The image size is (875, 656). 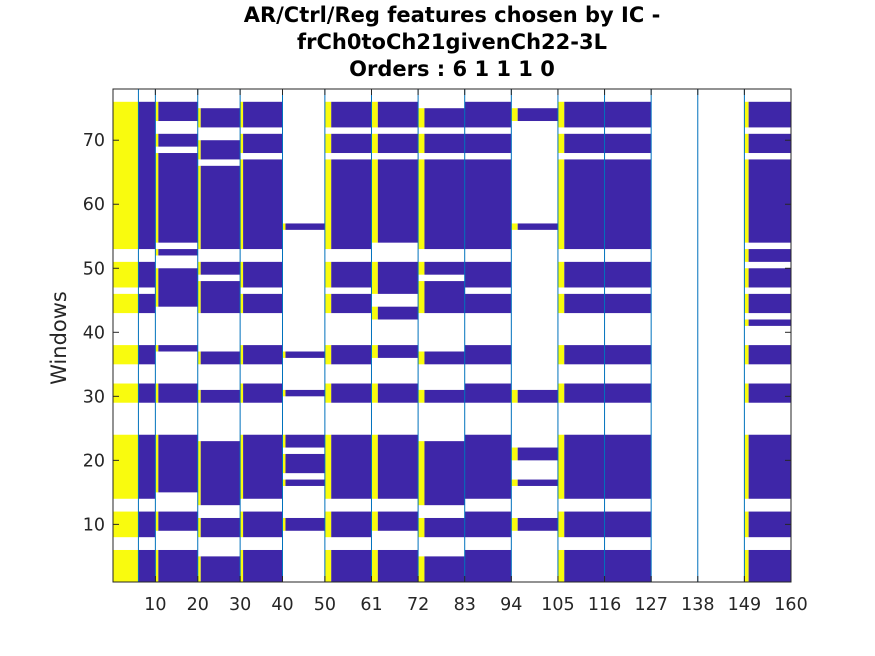 I want to click on x-tick-label-3: 40, so click(x=282, y=605).